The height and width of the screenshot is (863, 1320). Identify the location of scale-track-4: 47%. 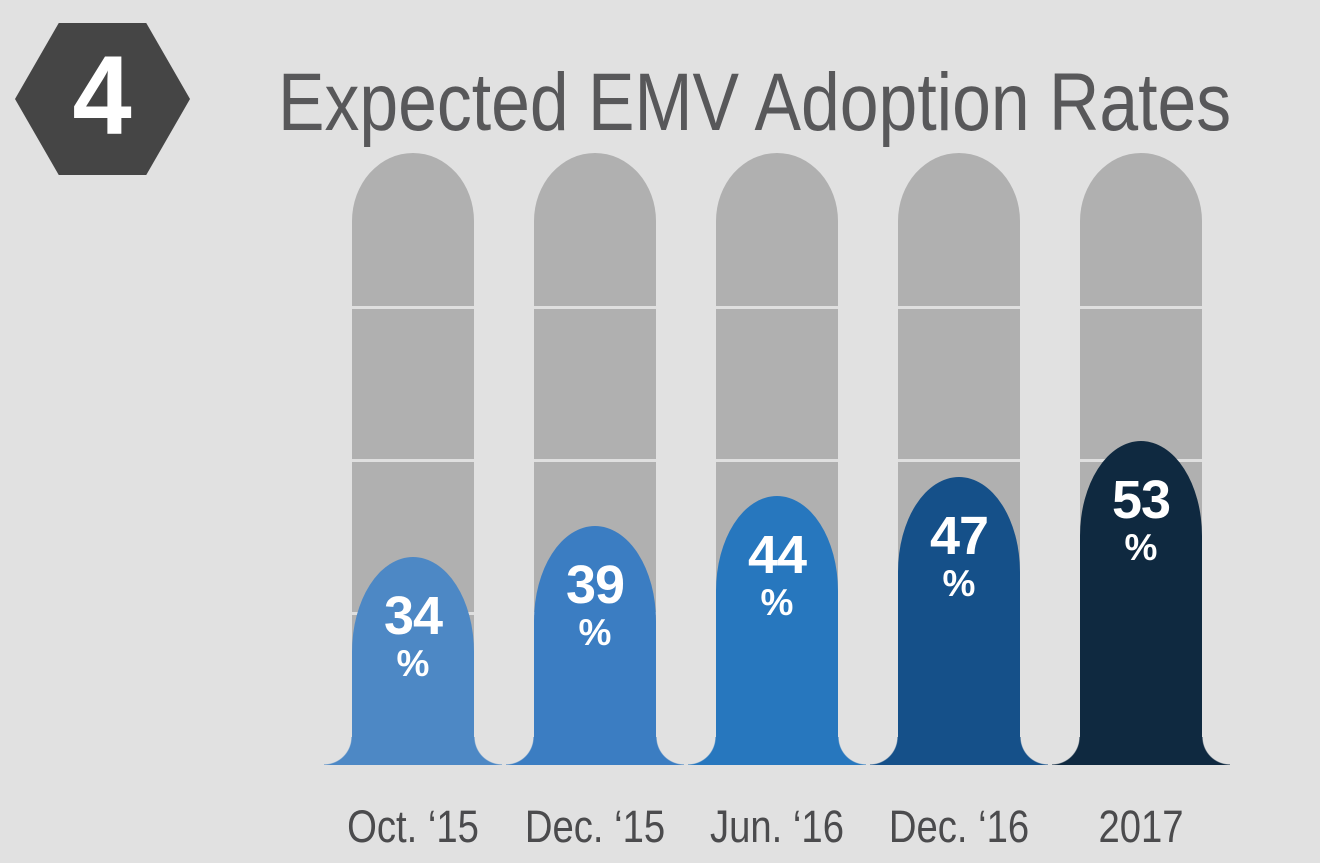
(959, 459).